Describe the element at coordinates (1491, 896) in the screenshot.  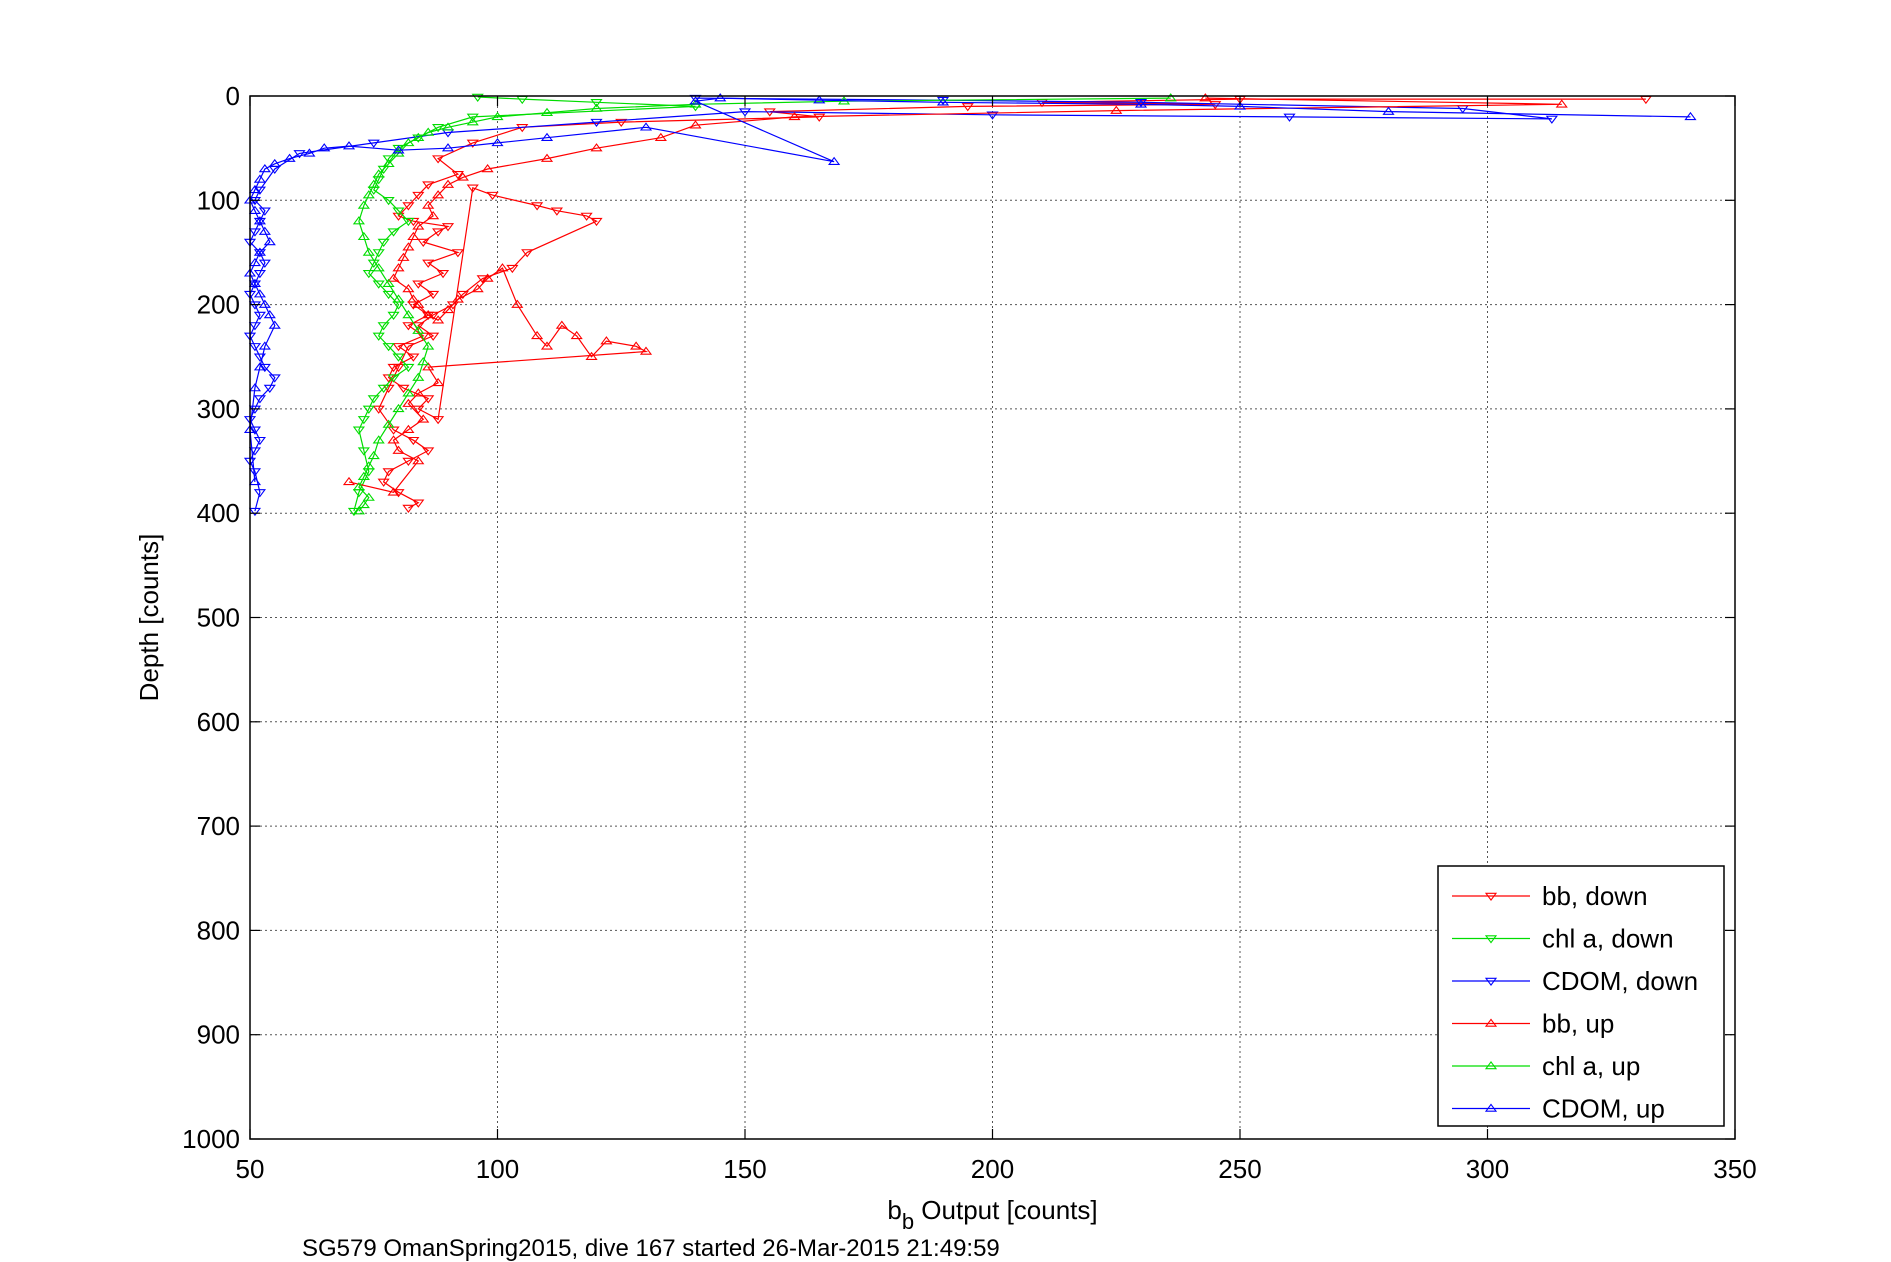
I see `legend-marker` at that location.